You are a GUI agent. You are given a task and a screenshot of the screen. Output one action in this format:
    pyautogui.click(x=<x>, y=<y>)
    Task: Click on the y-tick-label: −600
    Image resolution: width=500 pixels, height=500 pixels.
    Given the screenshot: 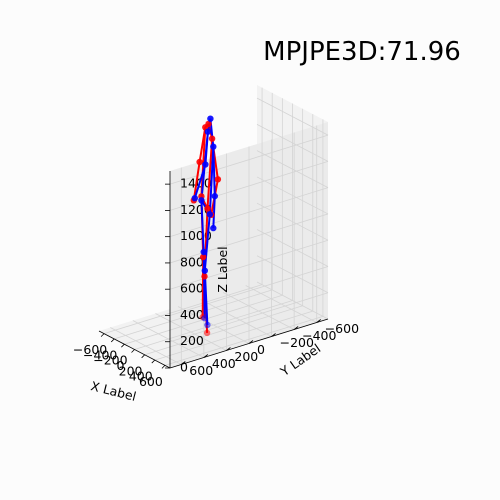 What is the action you would take?
    pyautogui.click(x=342, y=328)
    